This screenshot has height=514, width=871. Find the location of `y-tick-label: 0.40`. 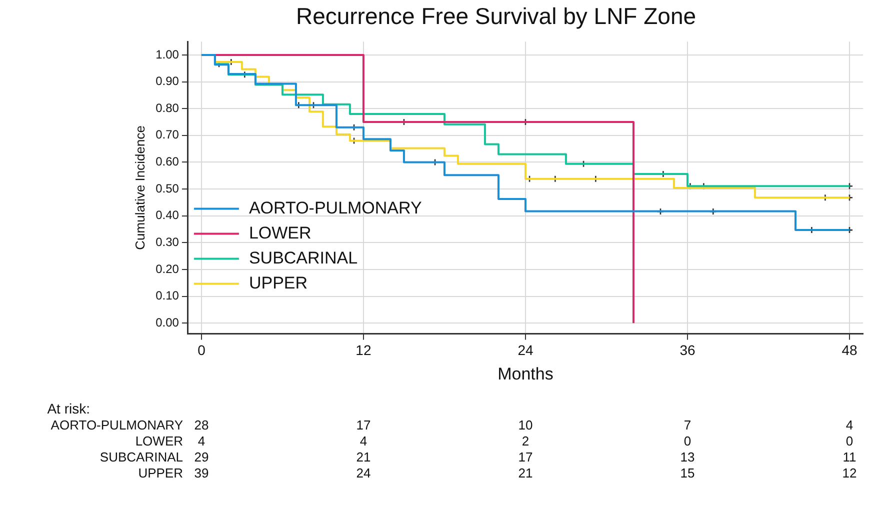

y-tick-label: 0.40 is located at coordinates (168, 215).